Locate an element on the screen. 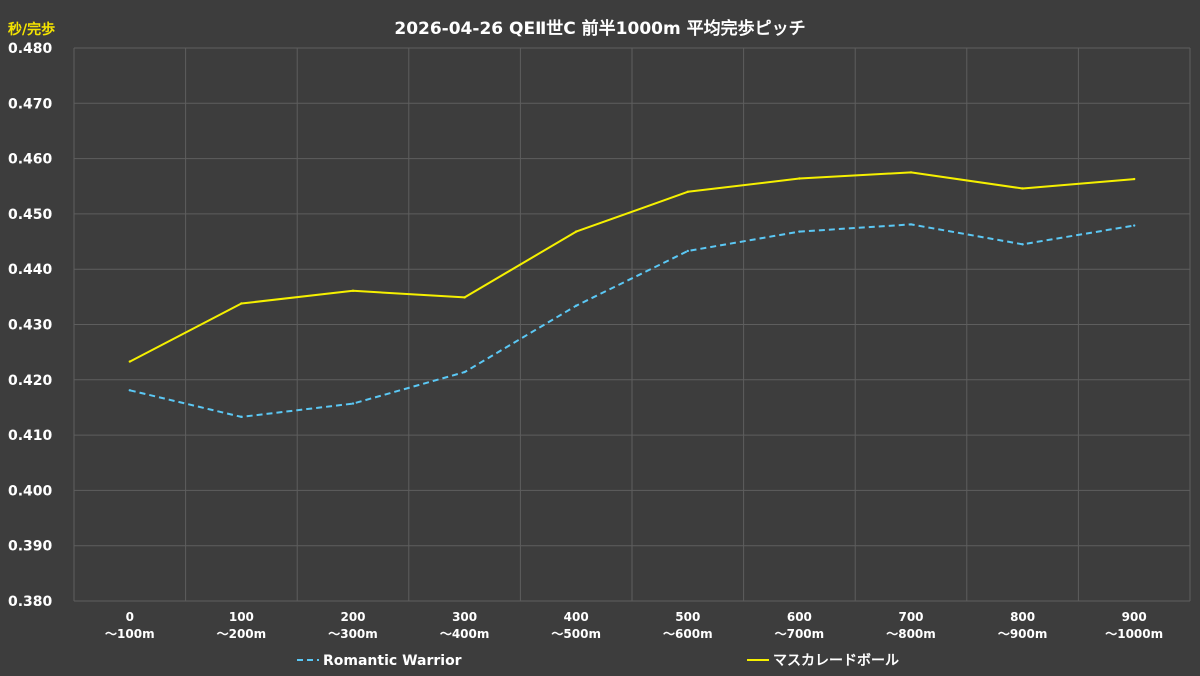 Image resolution: width=1200 pixels, height=676 pixels. x-tick-sublabel: ～200m is located at coordinates (242, 634).